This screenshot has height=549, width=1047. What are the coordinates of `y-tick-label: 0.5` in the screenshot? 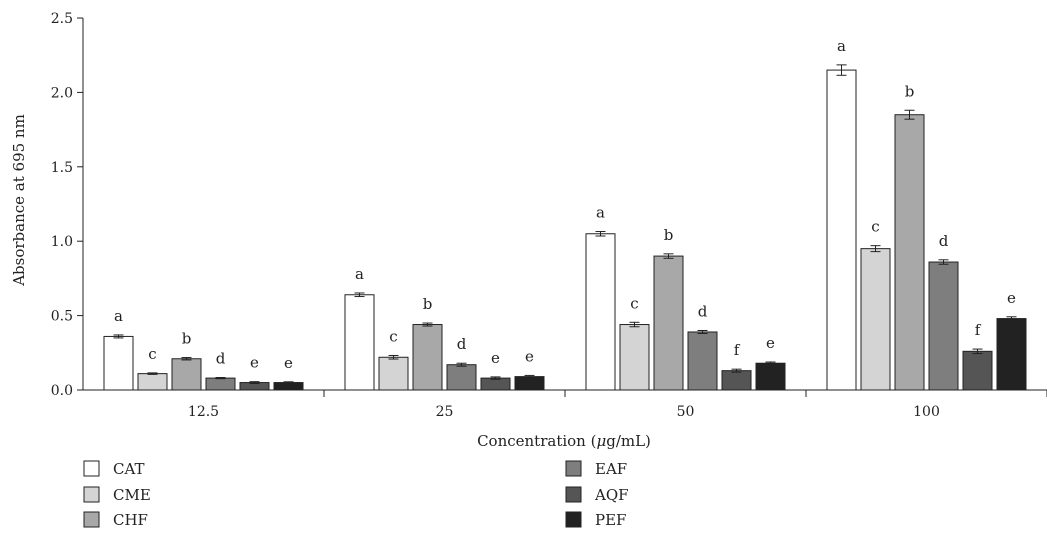 It's located at (62, 317).